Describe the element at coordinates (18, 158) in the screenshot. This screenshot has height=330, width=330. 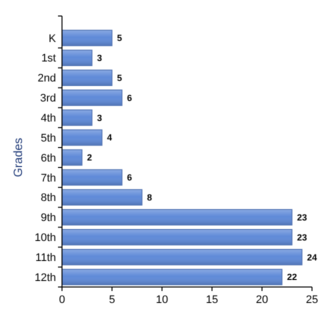
I see `y-axis-title: Grades` at that location.